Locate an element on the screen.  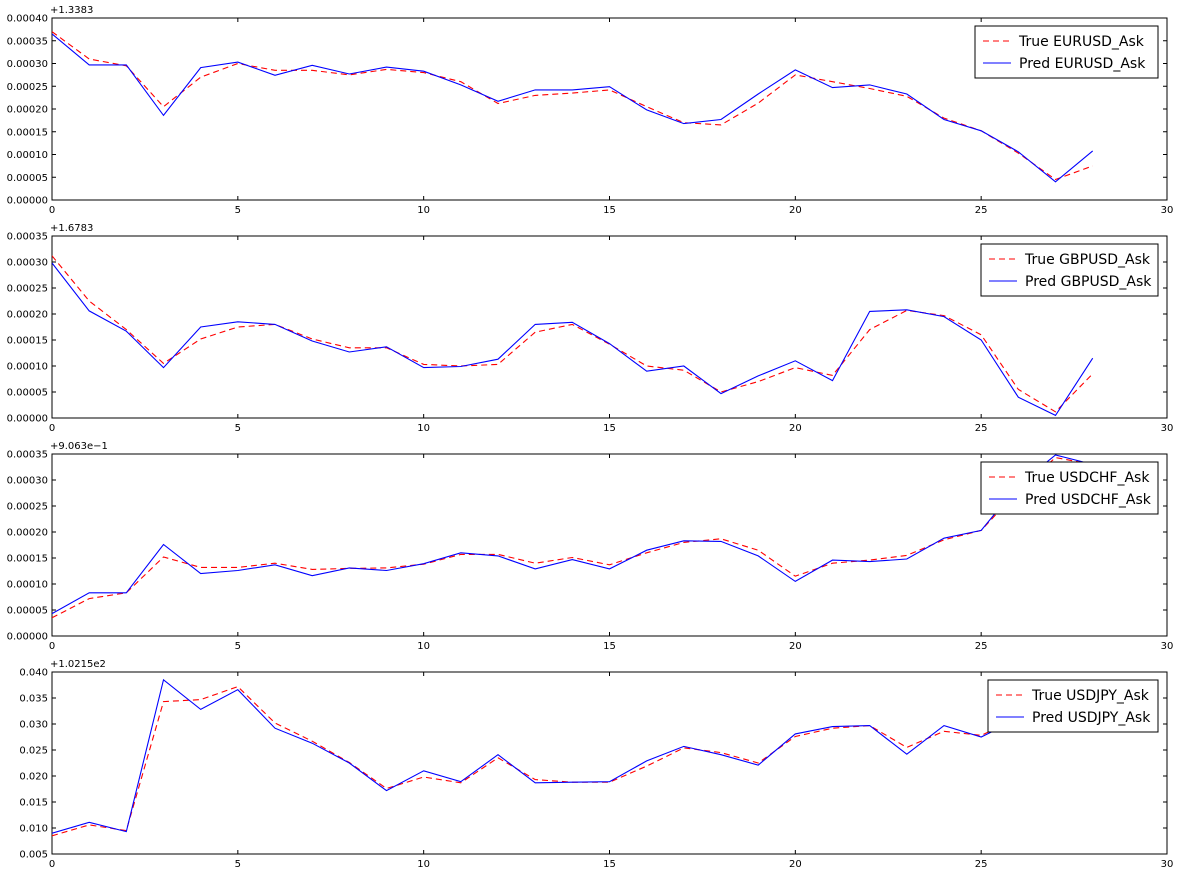
y-tick-label: 0.030 is located at coordinates (33, 725).